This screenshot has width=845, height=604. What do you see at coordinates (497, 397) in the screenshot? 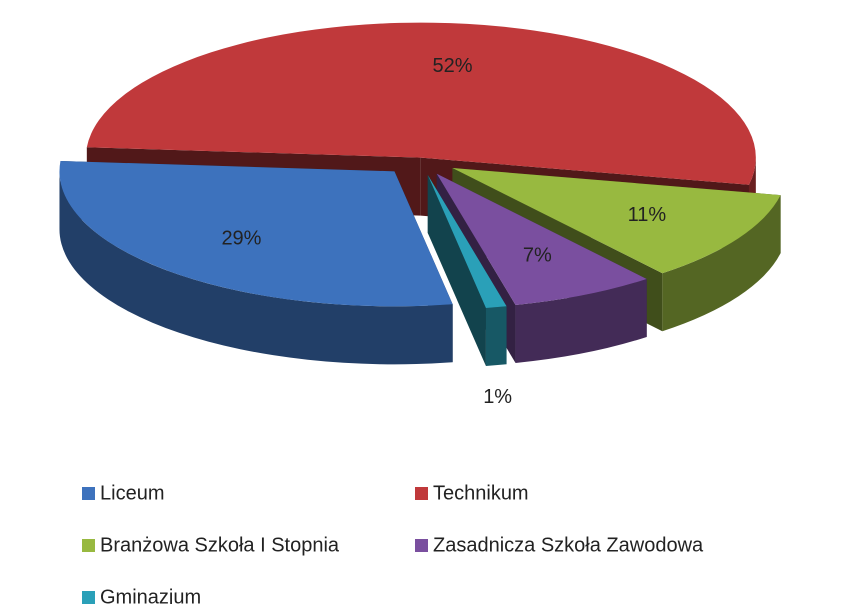
I see `data-label: 1%` at bounding box center [497, 397].